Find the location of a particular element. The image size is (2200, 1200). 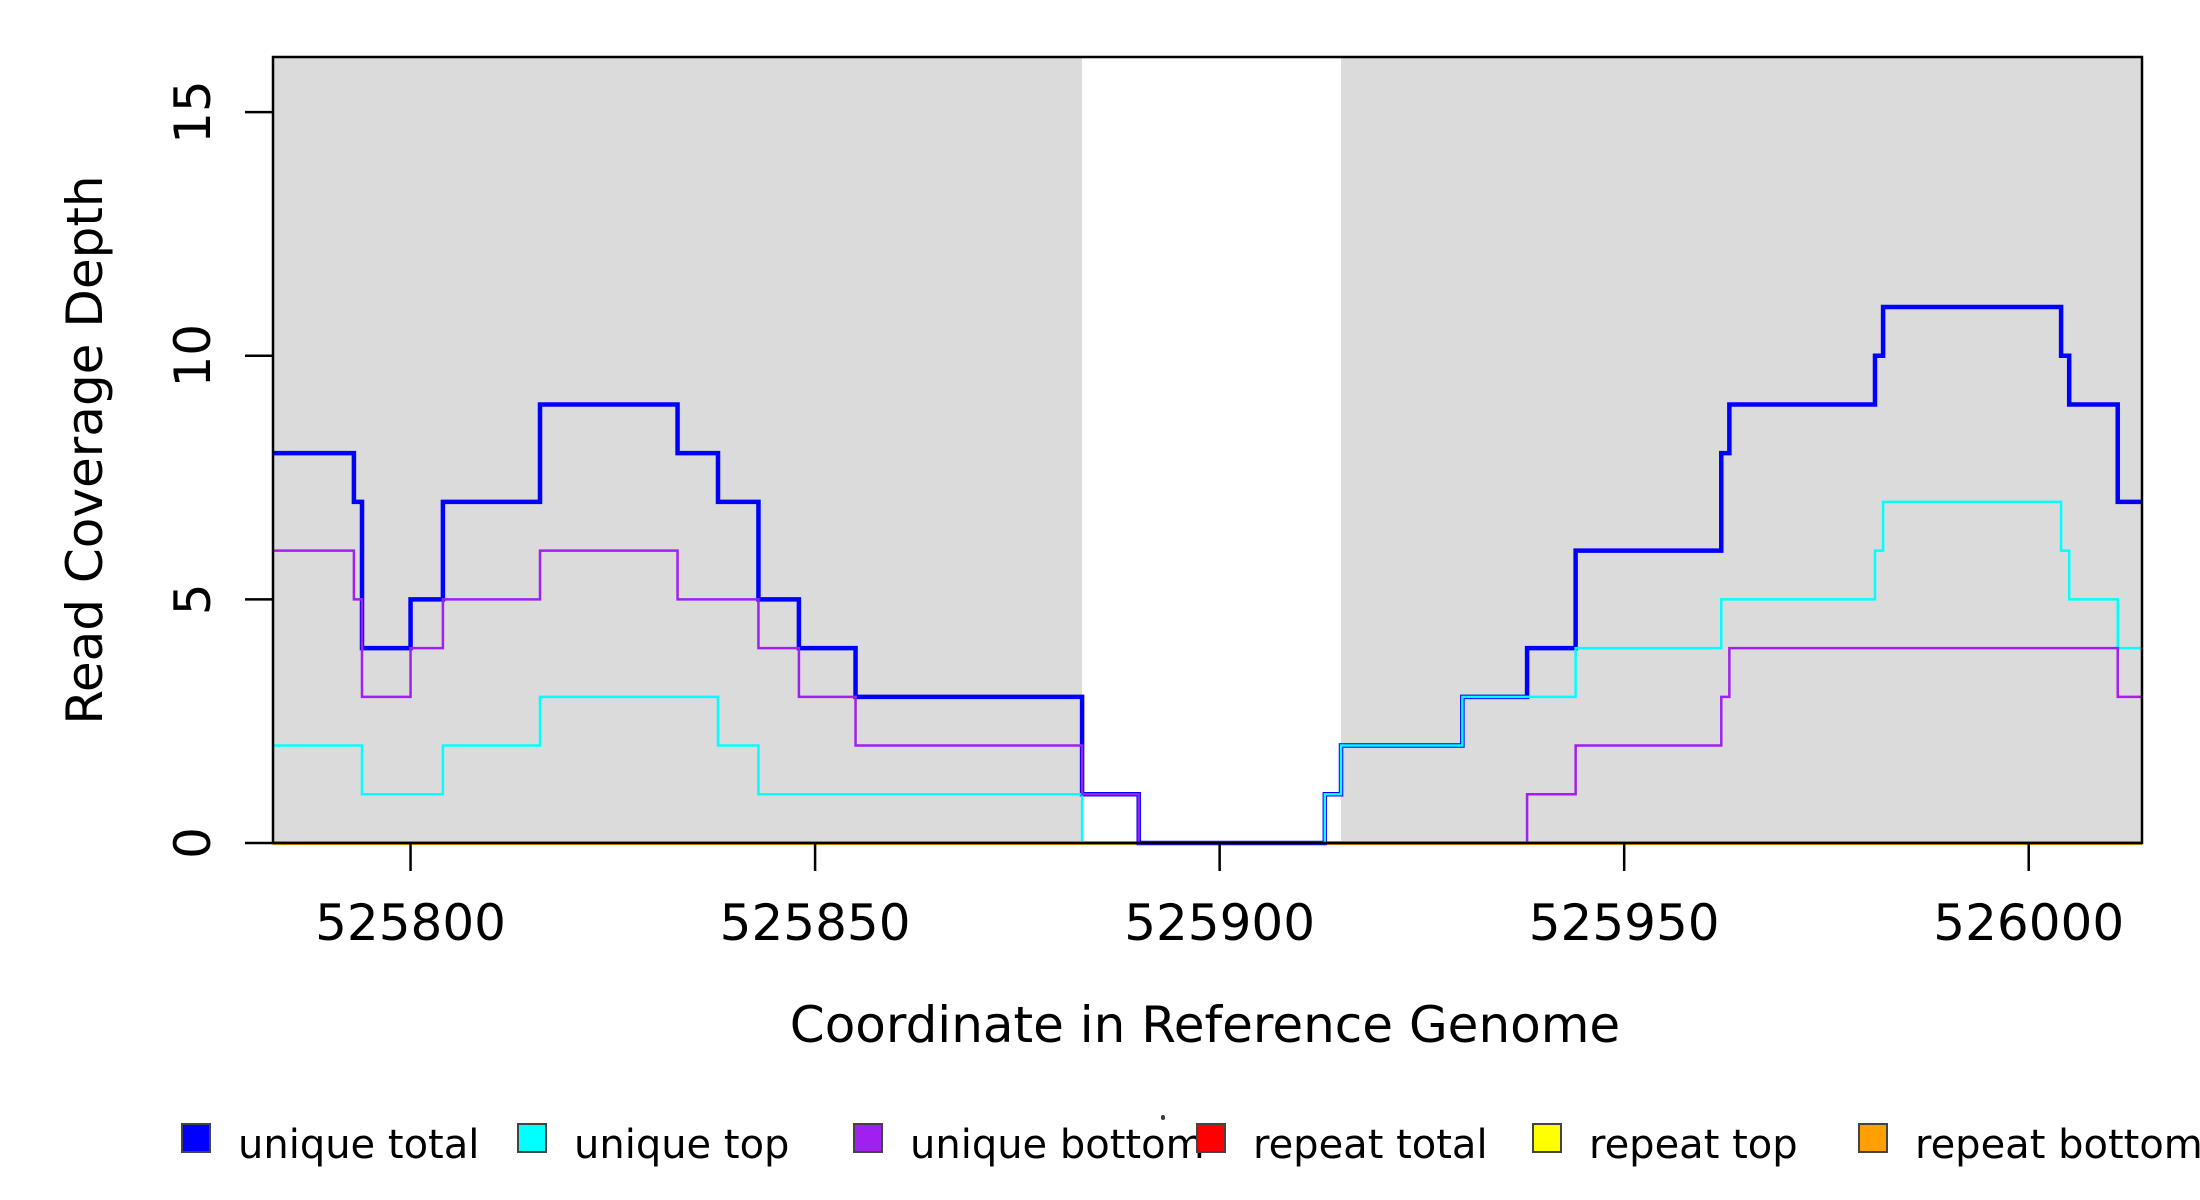

legend-label: unique total is located at coordinates (358, 1145).